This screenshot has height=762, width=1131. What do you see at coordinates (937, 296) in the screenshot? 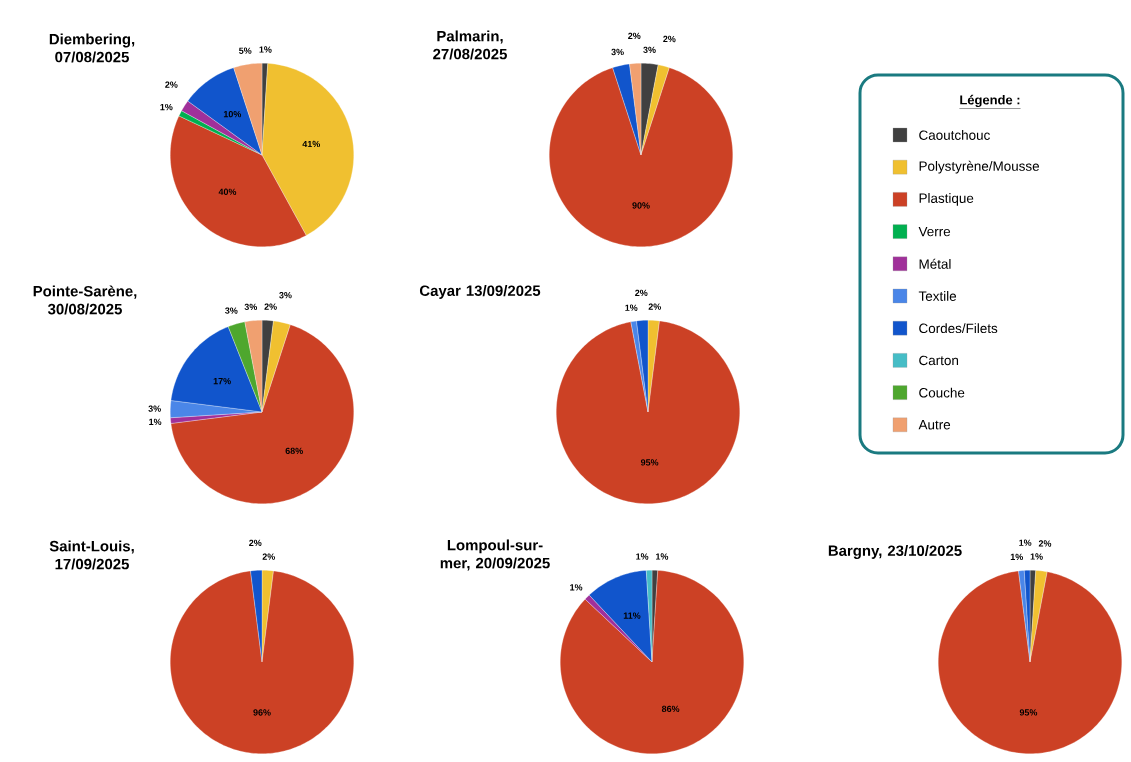
I see `legend-label: Textile` at bounding box center [937, 296].